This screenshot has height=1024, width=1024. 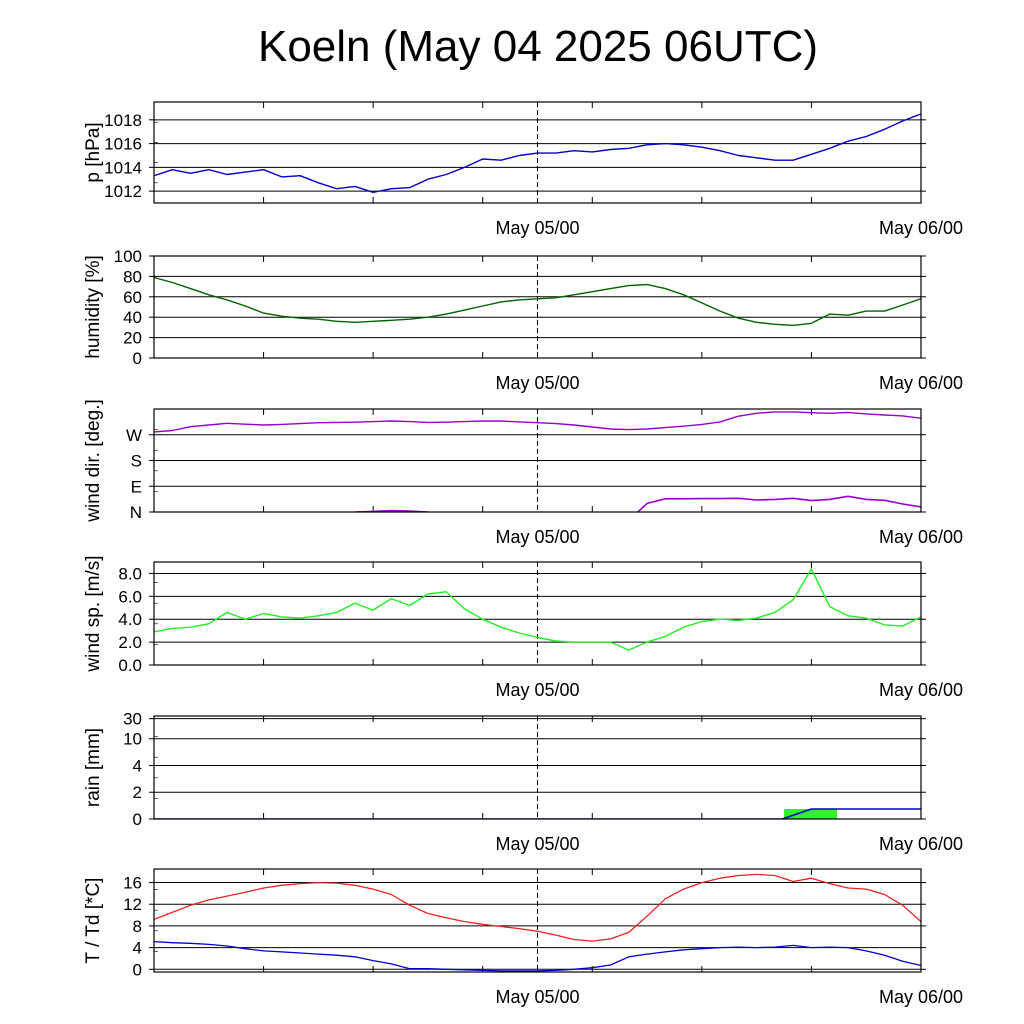 I want to click on chart-title: Koeln (May 04 2025 06UTC), so click(x=538, y=46).